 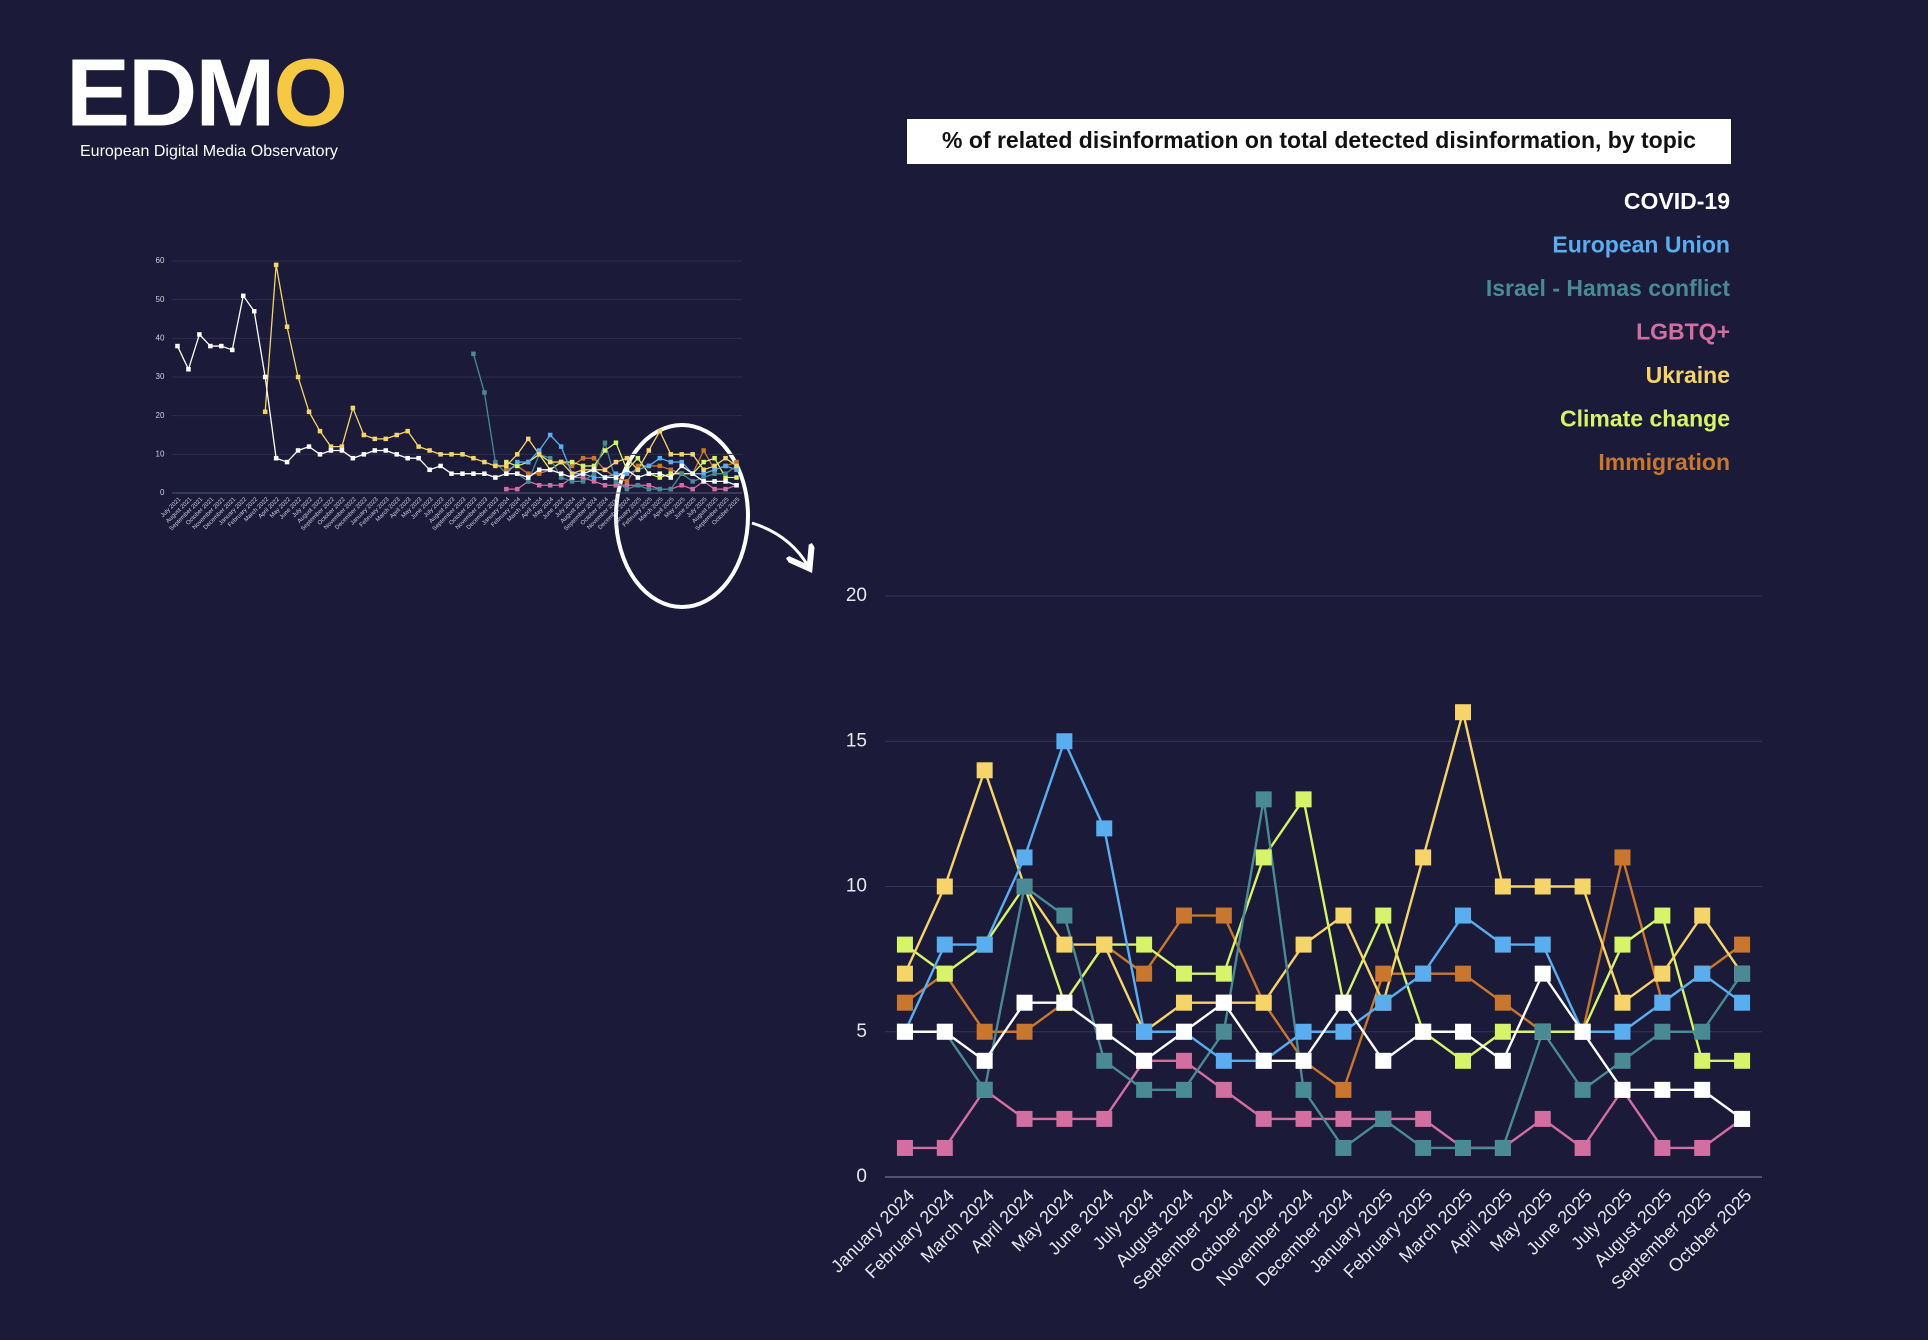 What do you see at coordinates (160, 337) in the screenshot?
I see `y-tick-label: 40` at bounding box center [160, 337].